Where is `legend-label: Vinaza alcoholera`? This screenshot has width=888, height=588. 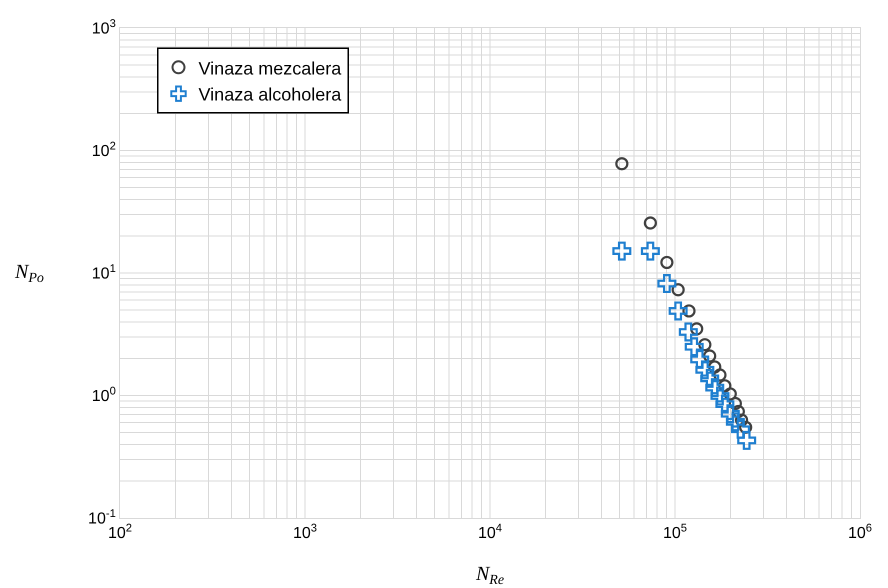 legend-label: Vinaza alcoholera is located at coordinates (270, 94).